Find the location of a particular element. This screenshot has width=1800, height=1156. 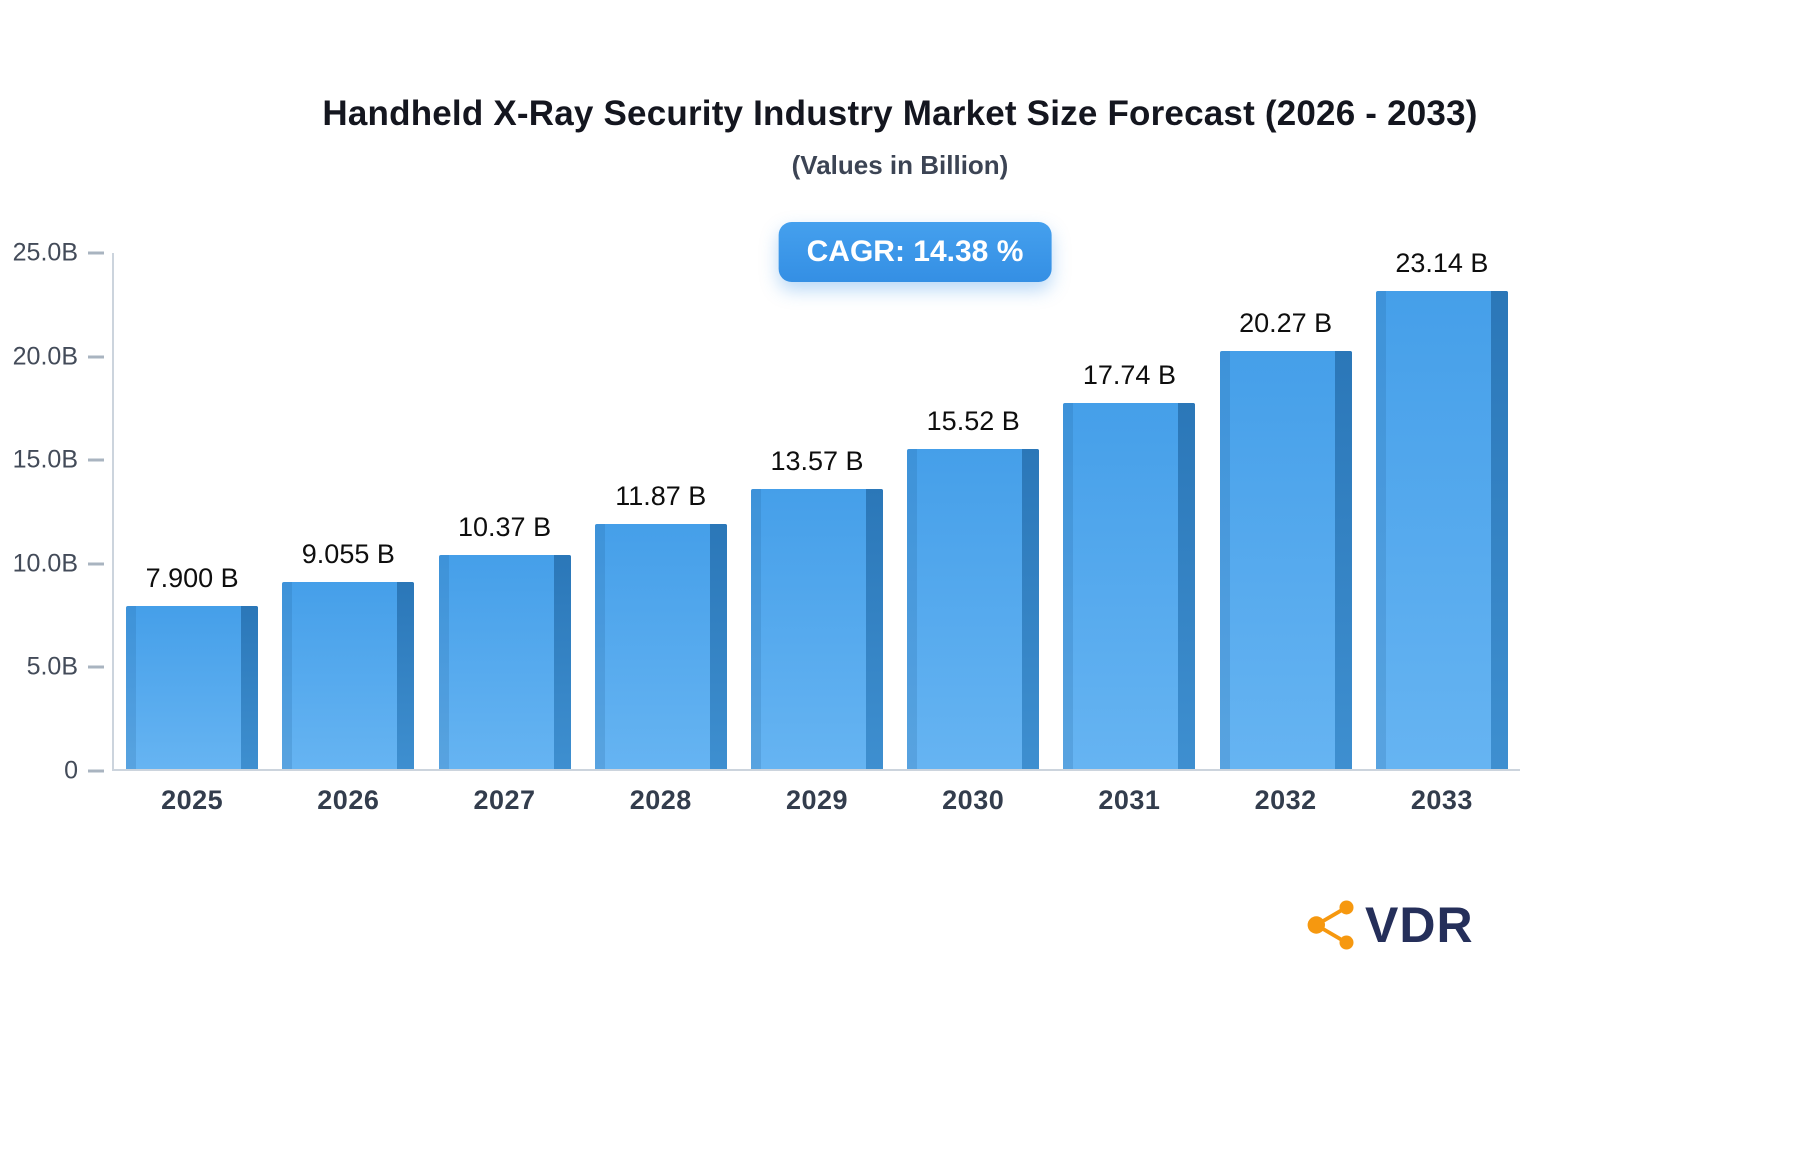

y-tick-label: 20.0B is located at coordinates (45, 356).